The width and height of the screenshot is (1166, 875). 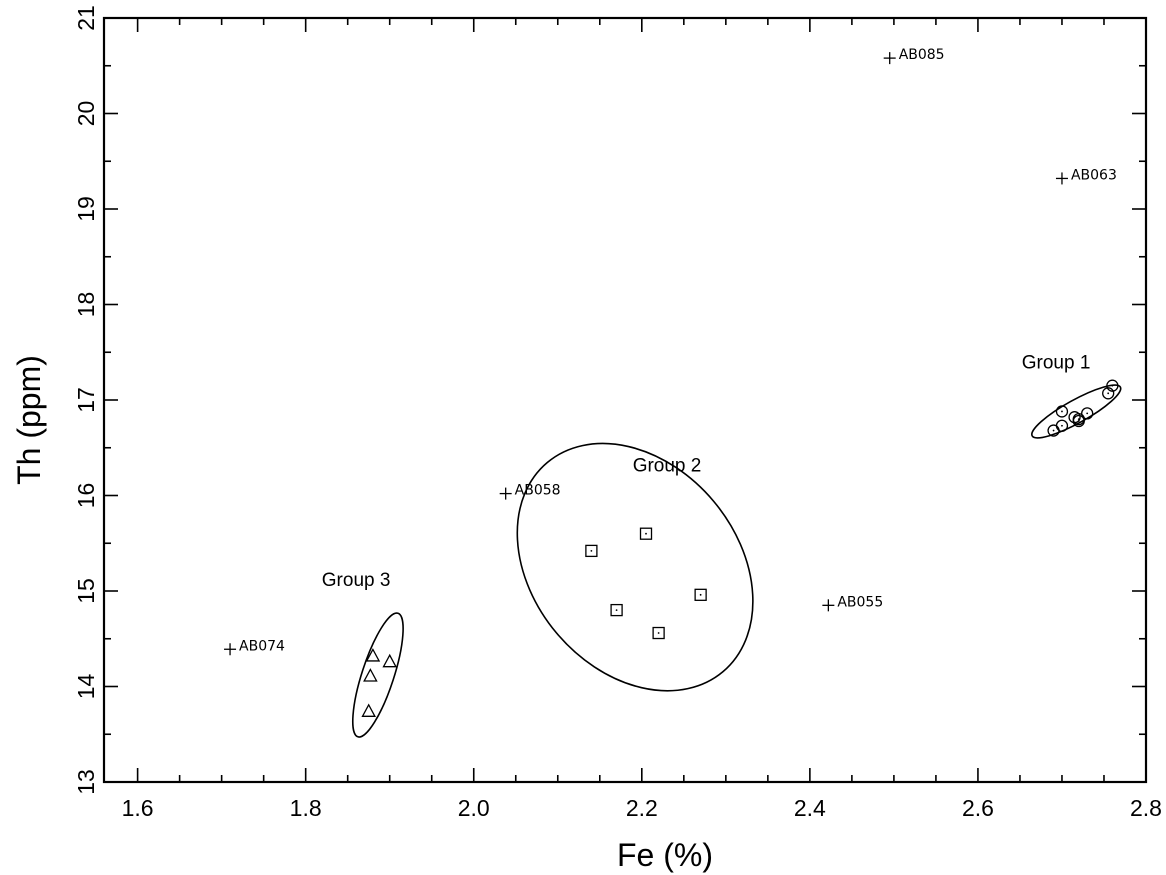 What do you see at coordinates (1056, 362) in the screenshot?
I see `group-label: Group 1` at bounding box center [1056, 362].